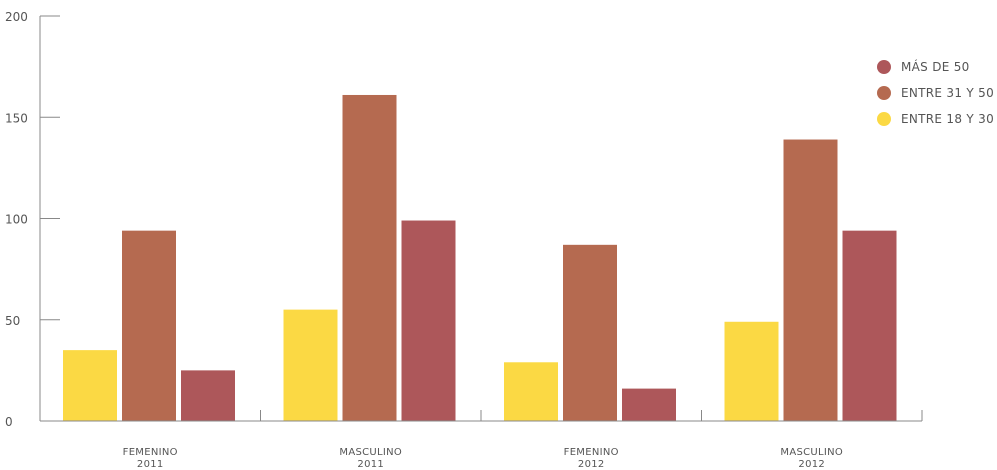  I want to click on y-tick-label: 150, so click(16, 118).